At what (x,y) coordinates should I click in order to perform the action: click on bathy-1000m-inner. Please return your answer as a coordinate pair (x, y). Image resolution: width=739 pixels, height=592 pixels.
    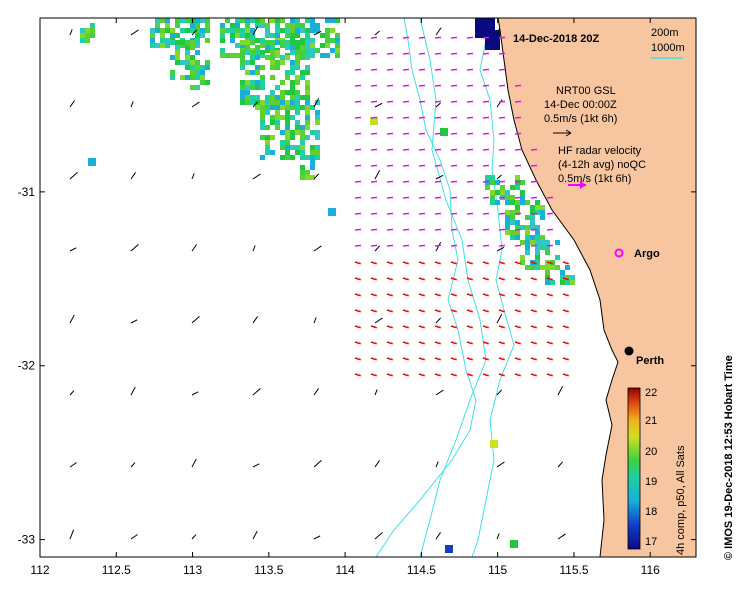
    Looking at the image, I should click on (453, 287).